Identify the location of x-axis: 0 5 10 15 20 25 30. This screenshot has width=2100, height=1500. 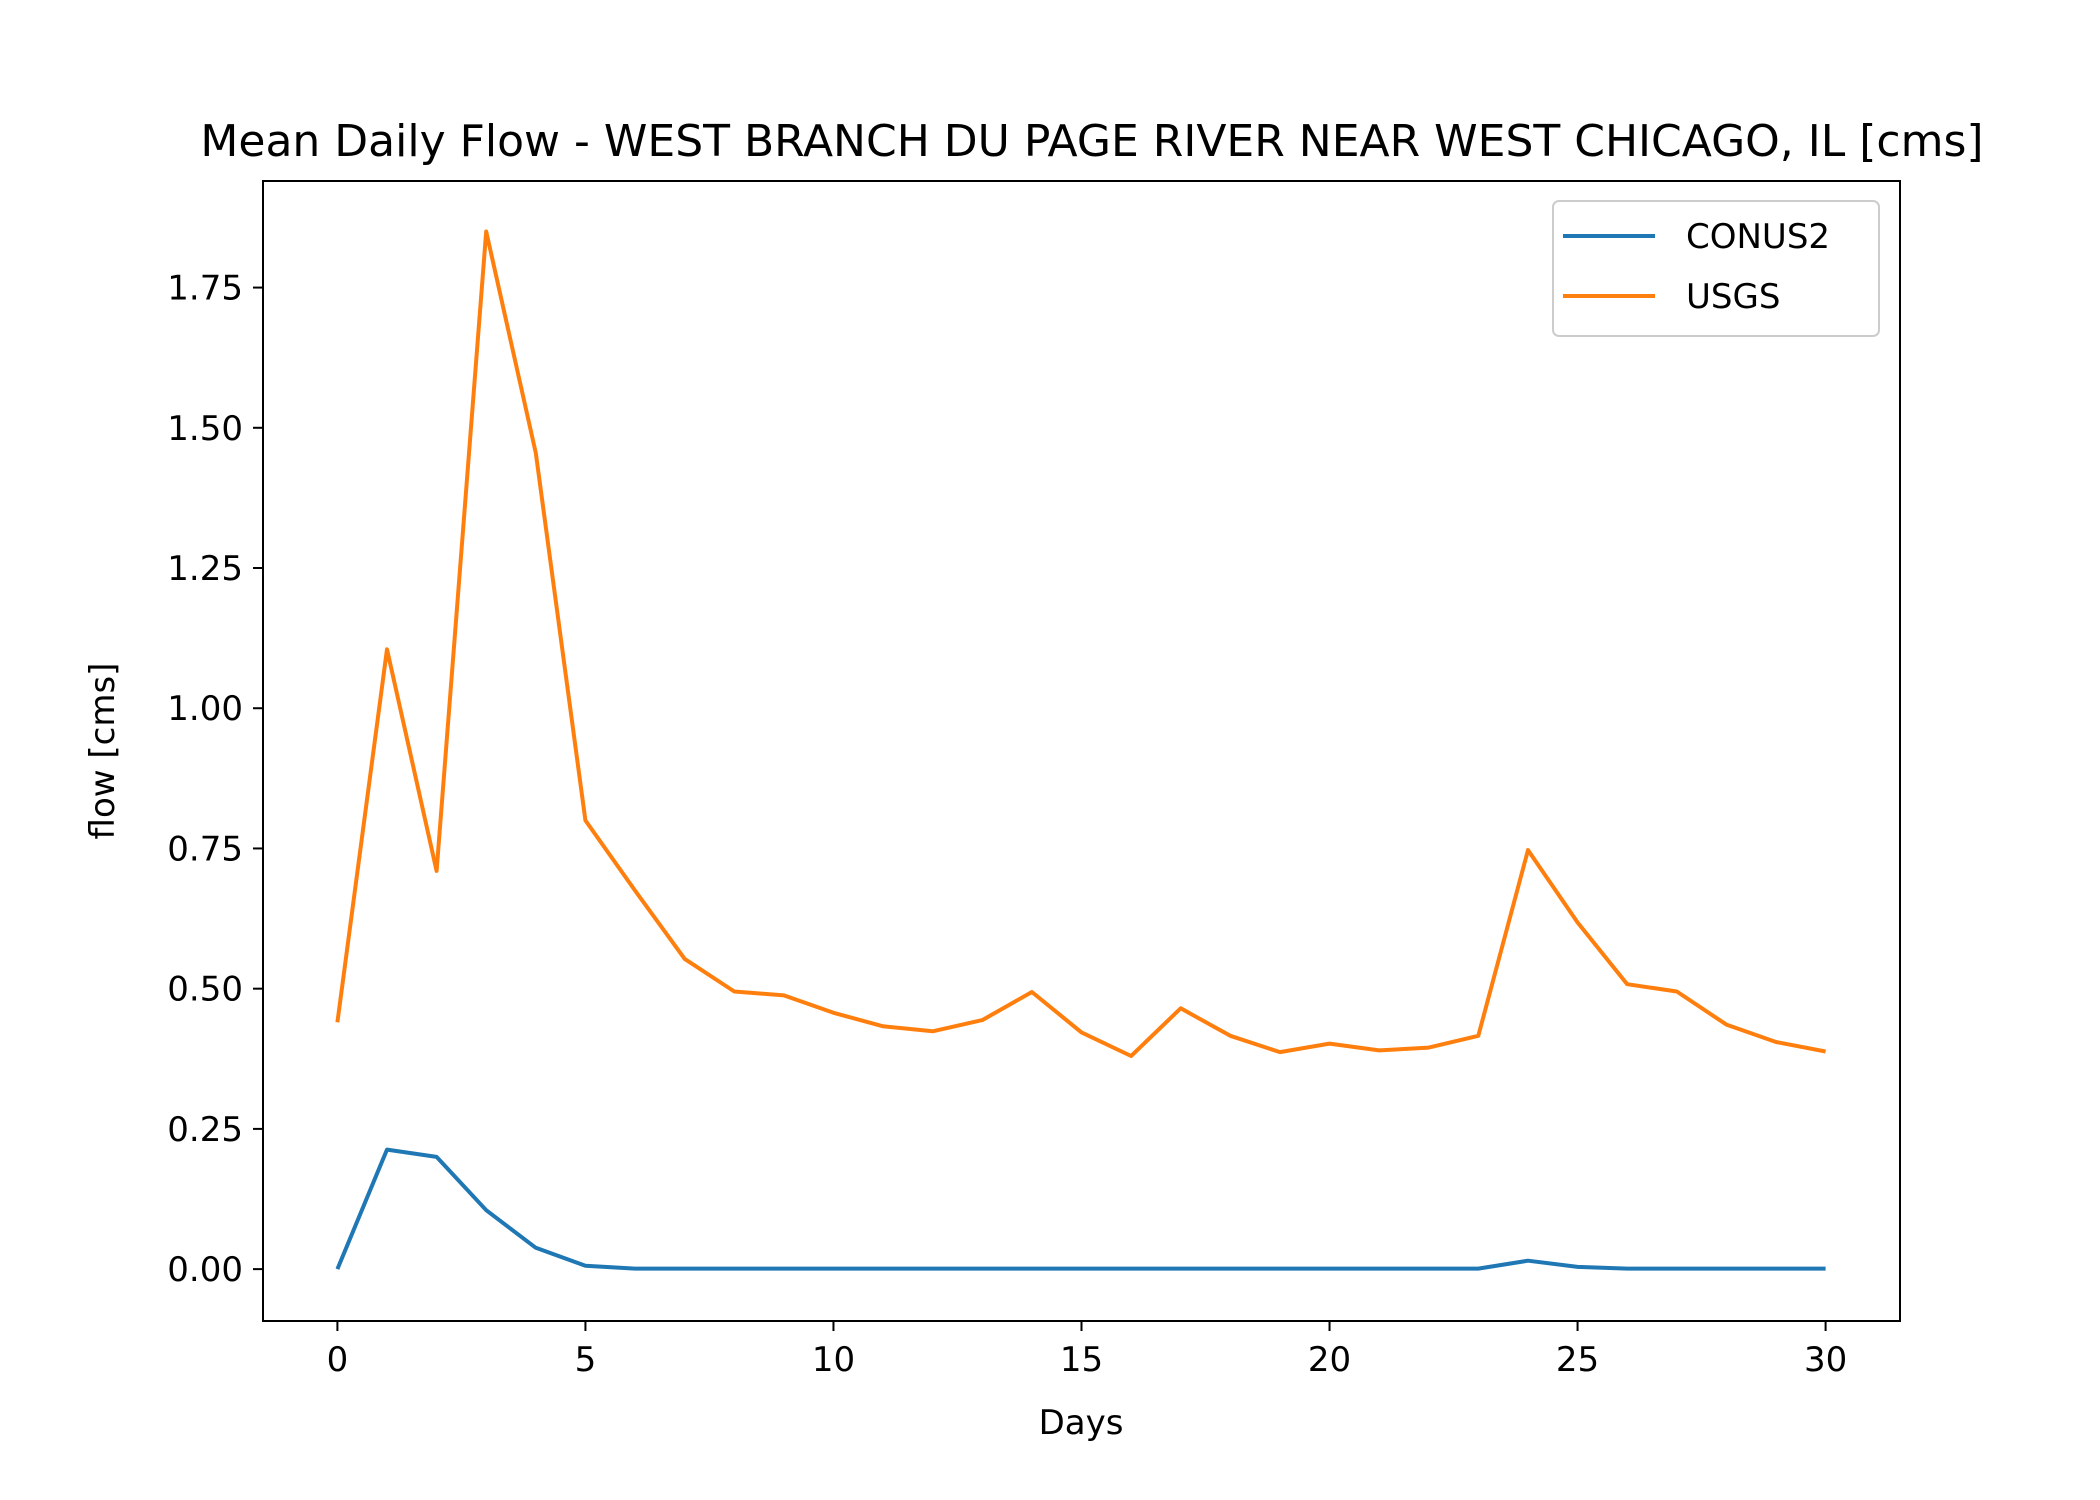
(1087, 1350).